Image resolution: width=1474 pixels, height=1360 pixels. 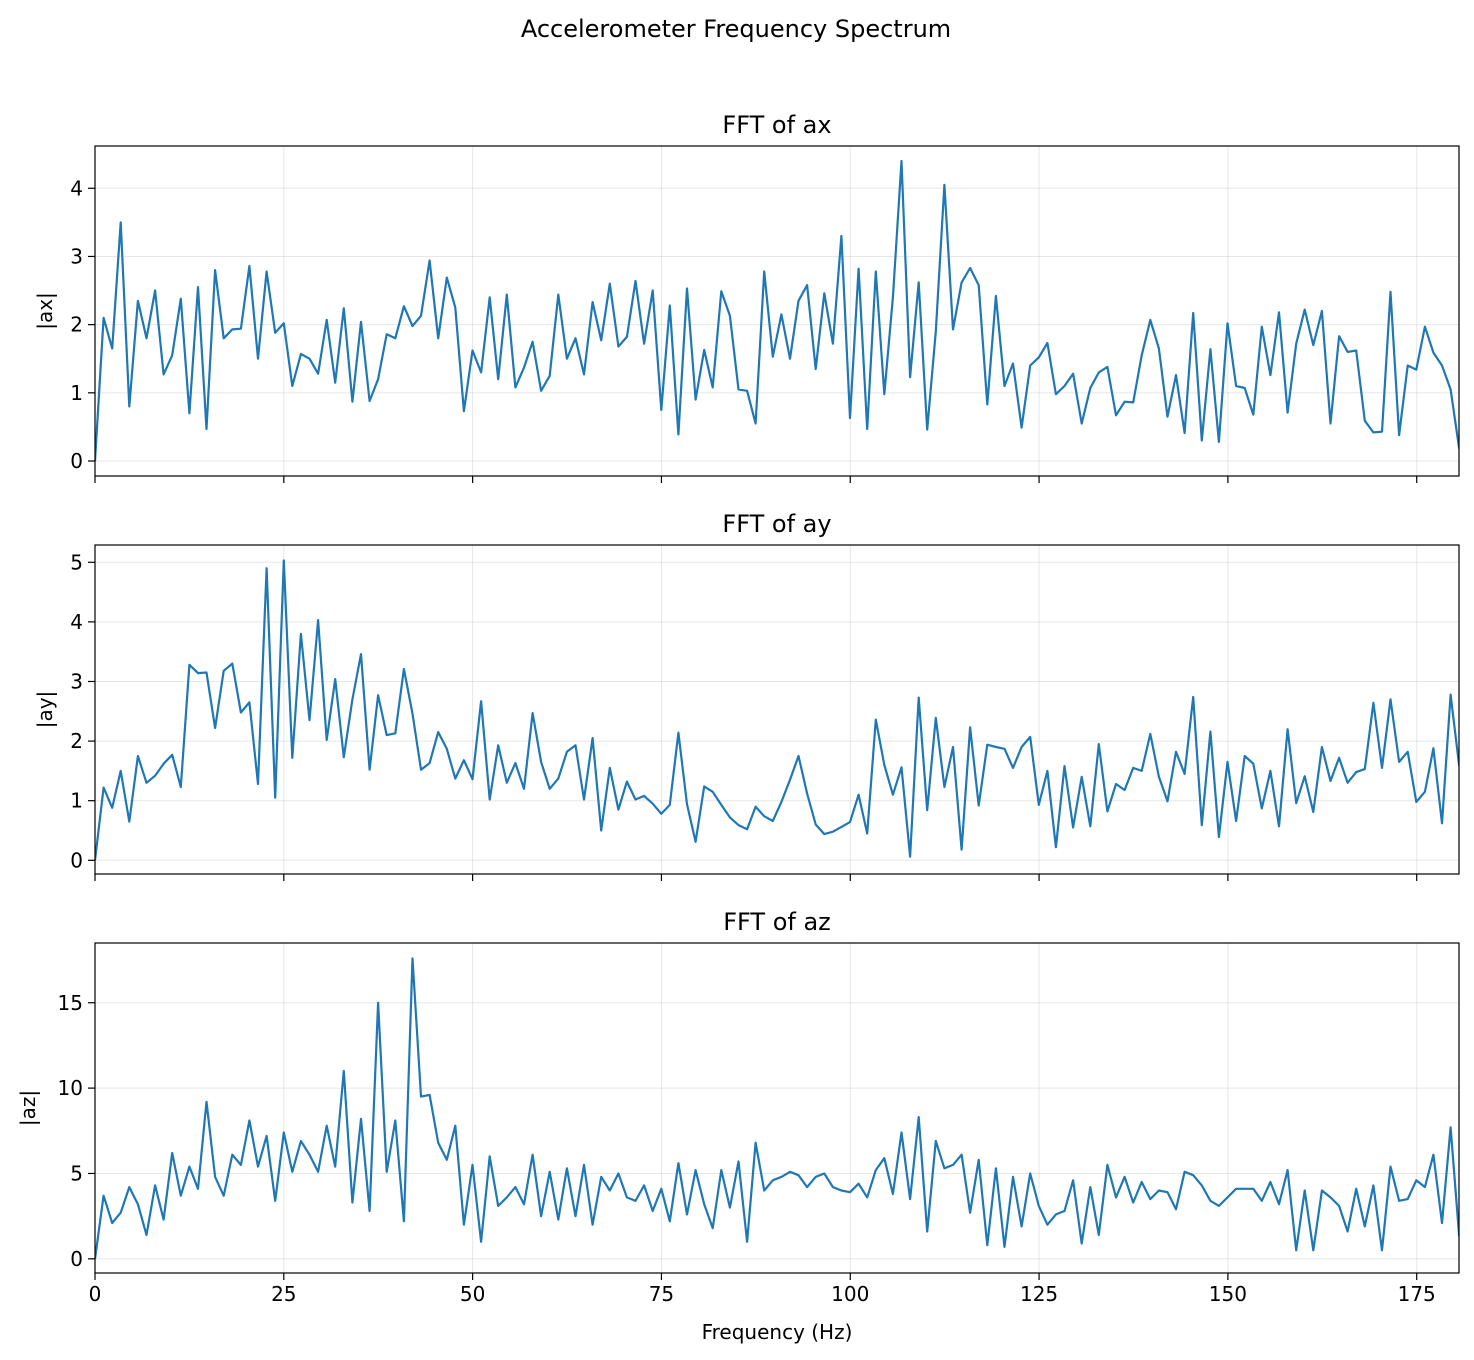 What do you see at coordinates (736, 29) in the screenshot?
I see `figure-title: Accelerometer Frequency Spectrum` at bounding box center [736, 29].